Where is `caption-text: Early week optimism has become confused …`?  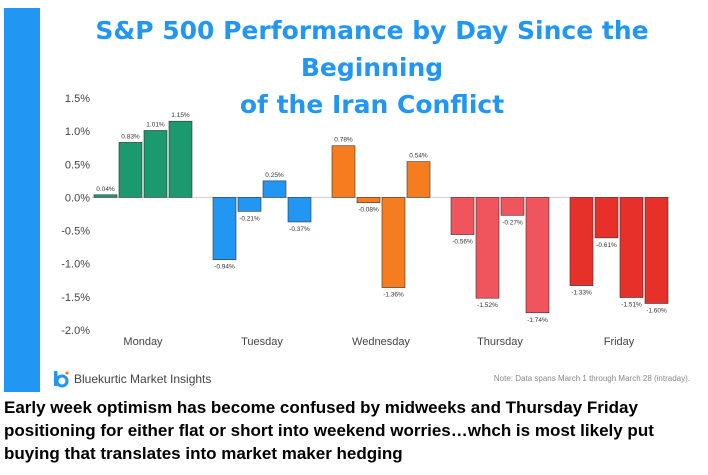
caption-text: Early week optimism has become confused … is located at coordinates (329, 430).